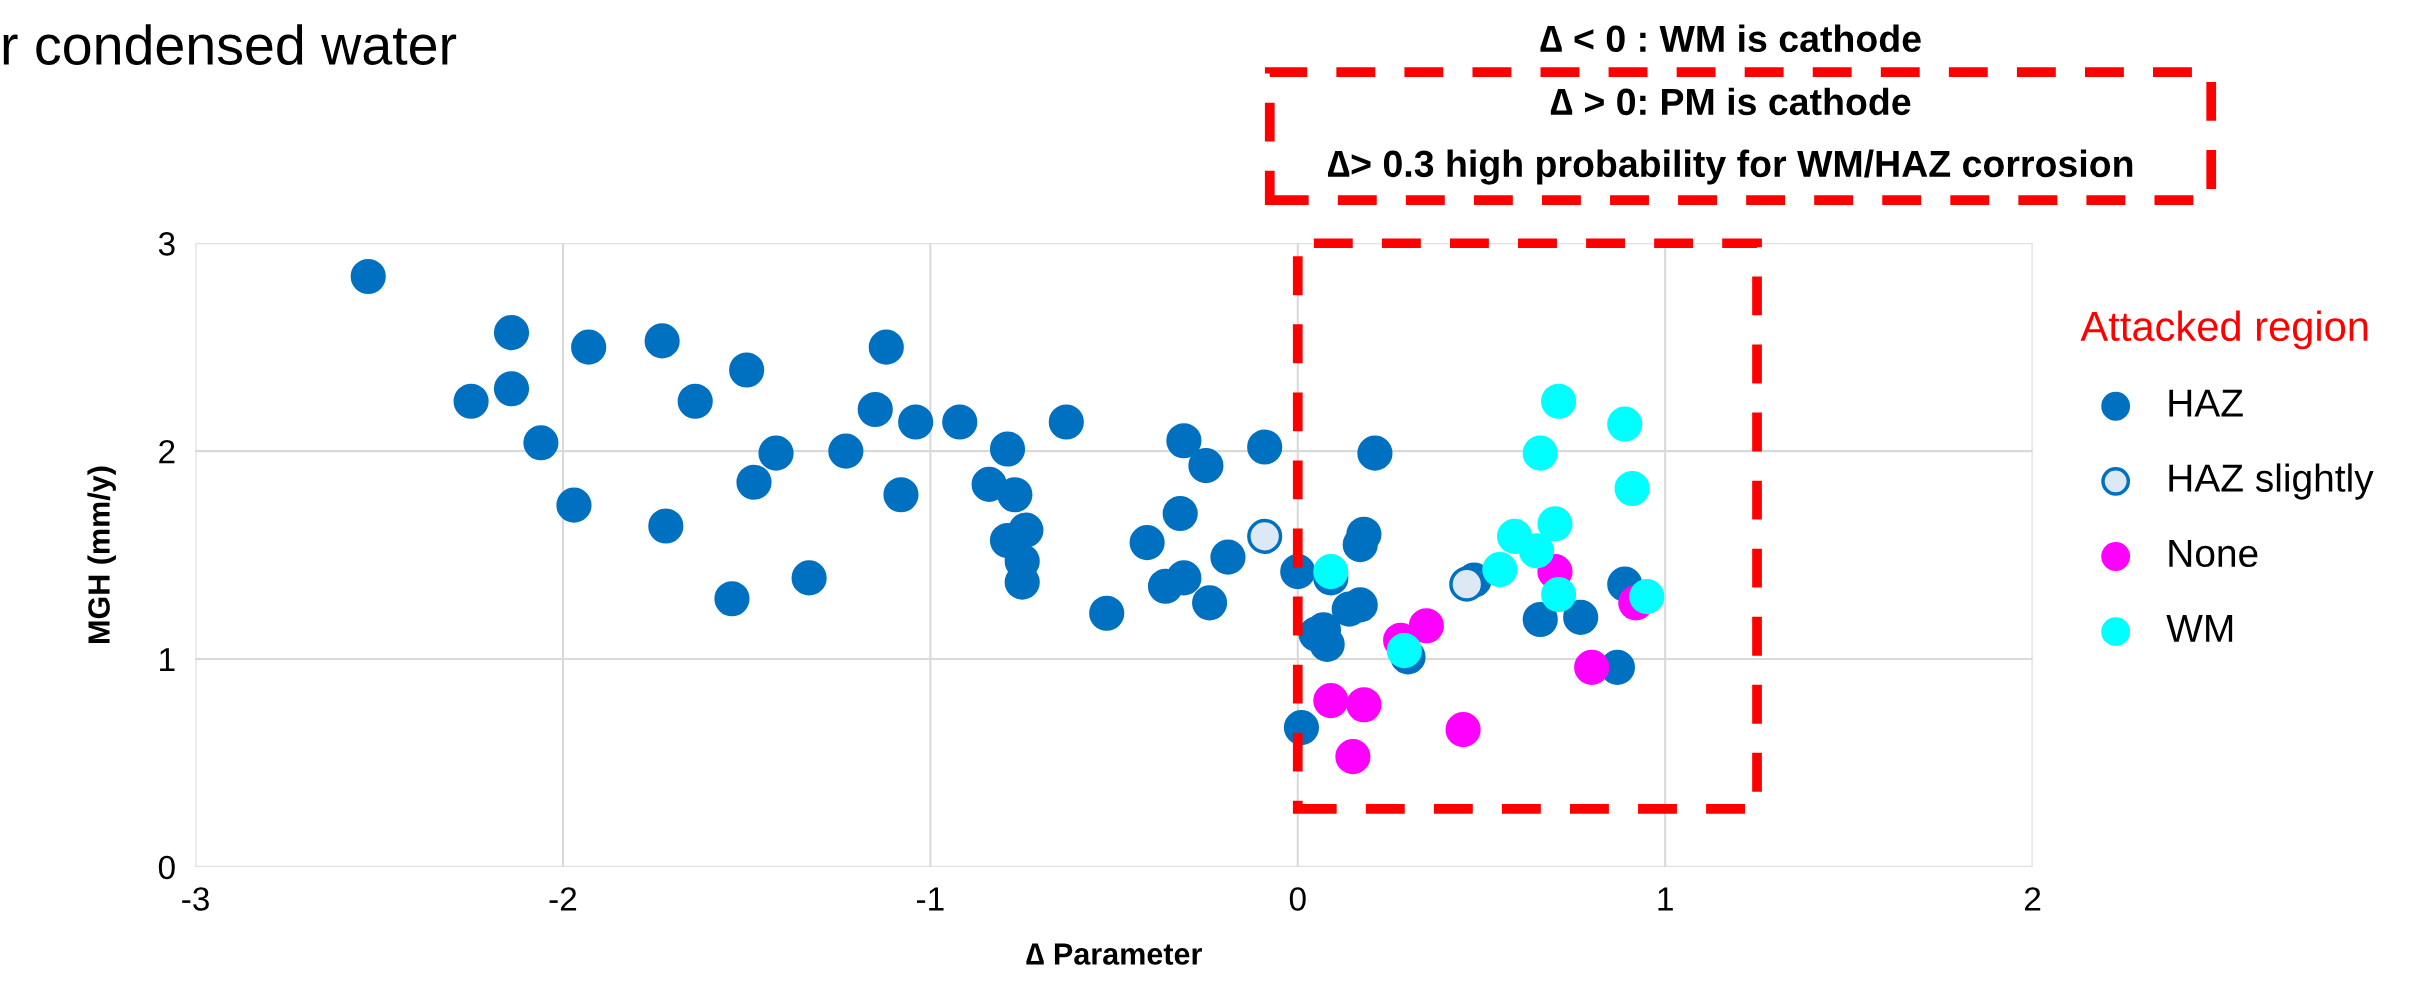 Image resolution: width=2414 pixels, height=1001 pixels. What do you see at coordinates (167, 660) in the screenshot?
I see `y-tick-label: 1` at bounding box center [167, 660].